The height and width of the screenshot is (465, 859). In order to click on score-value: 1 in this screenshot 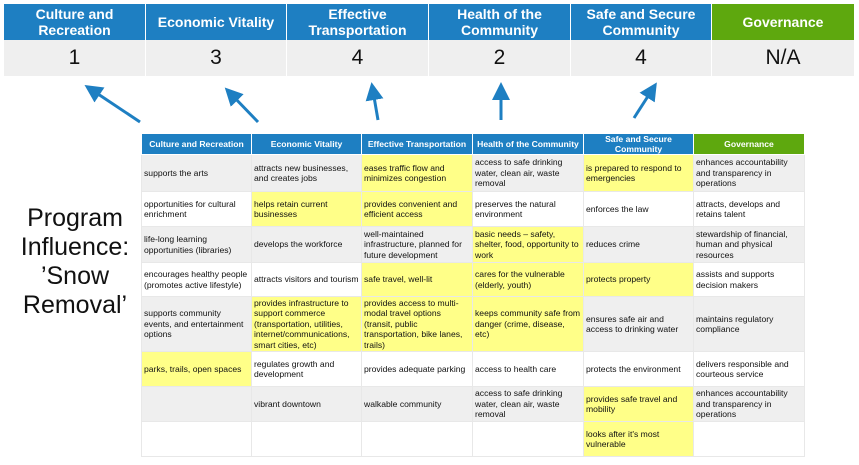, I will do `click(75, 58)`.